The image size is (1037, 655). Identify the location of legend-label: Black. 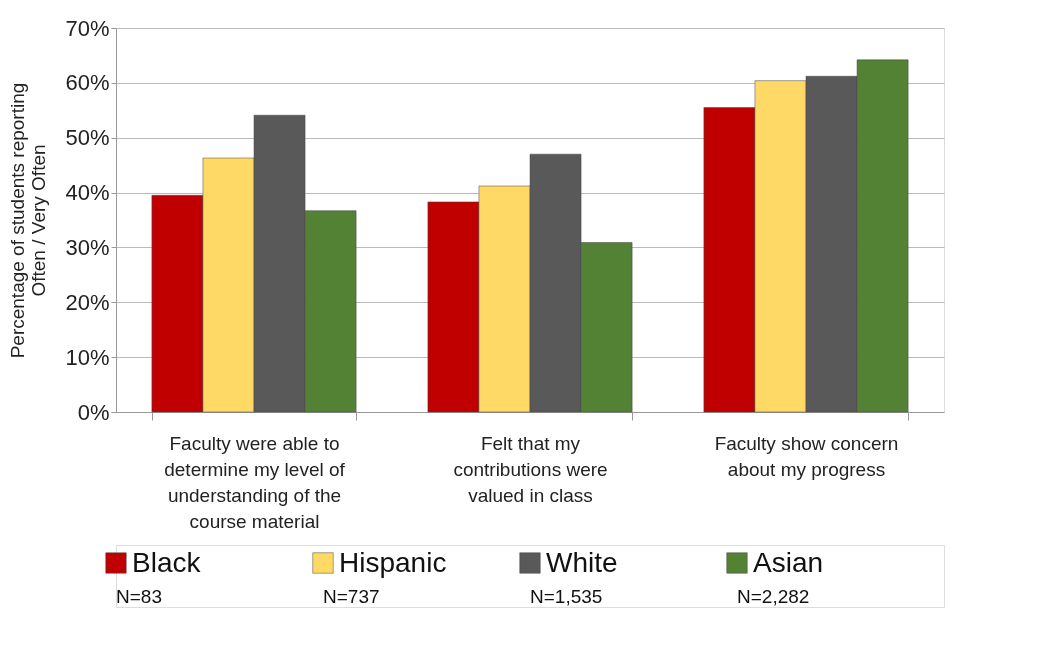
(167, 562).